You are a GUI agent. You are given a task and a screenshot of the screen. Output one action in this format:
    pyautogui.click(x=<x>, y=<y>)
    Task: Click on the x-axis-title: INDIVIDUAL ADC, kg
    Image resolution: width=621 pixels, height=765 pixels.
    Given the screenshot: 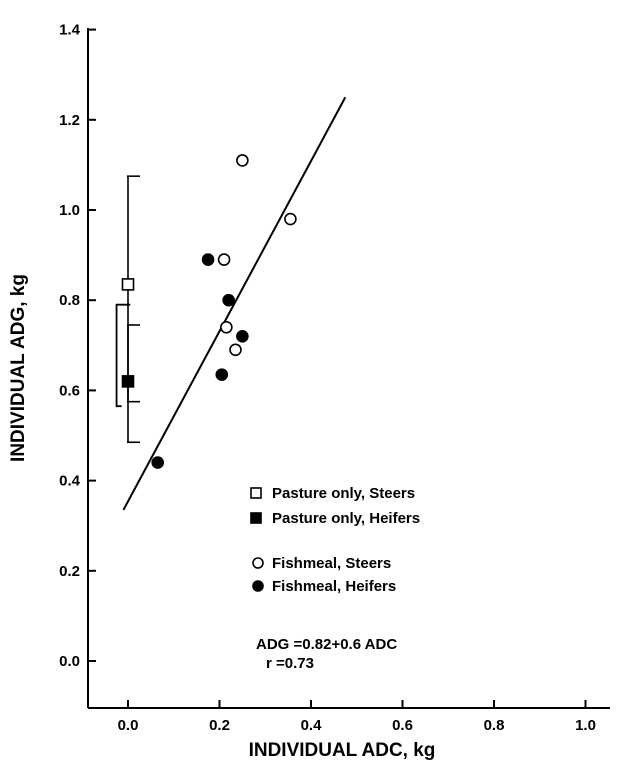 What is the action you would take?
    pyautogui.click(x=342, y=750)
    